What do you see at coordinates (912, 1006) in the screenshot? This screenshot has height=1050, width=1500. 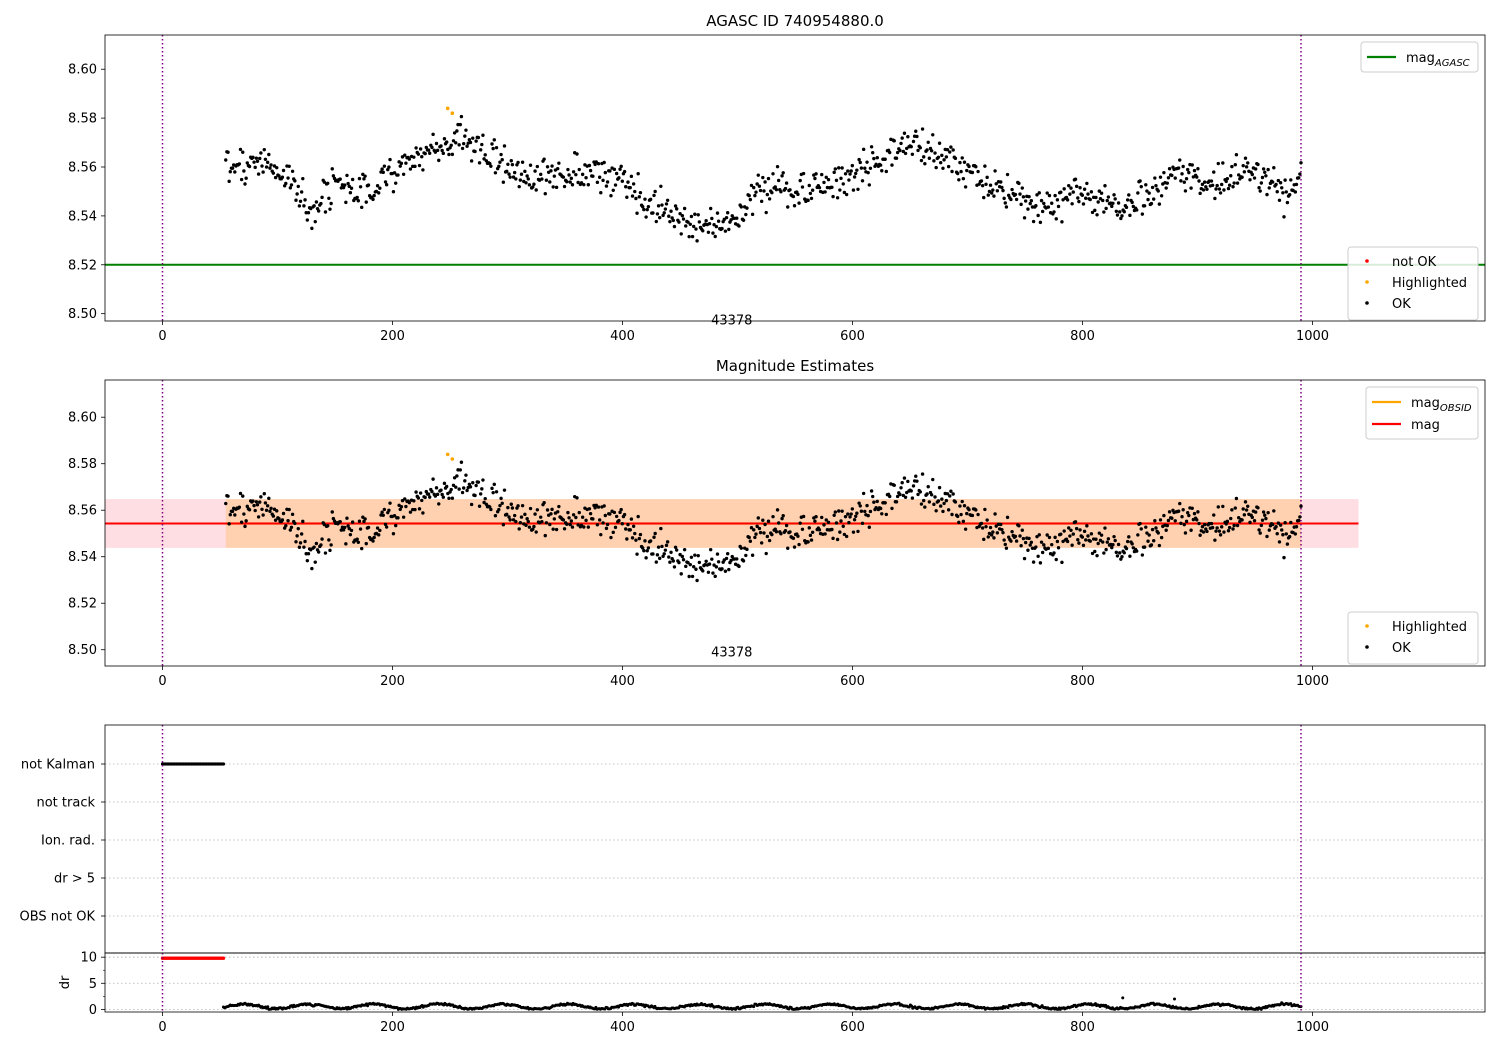 I see `dr-point` at bounding box center [912, 1006].